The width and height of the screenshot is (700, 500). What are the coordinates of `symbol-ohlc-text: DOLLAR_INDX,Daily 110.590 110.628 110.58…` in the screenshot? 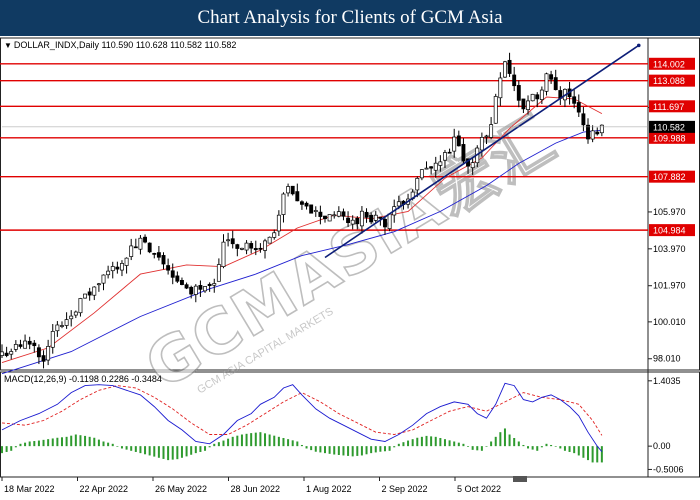 It's located at (125, 45).